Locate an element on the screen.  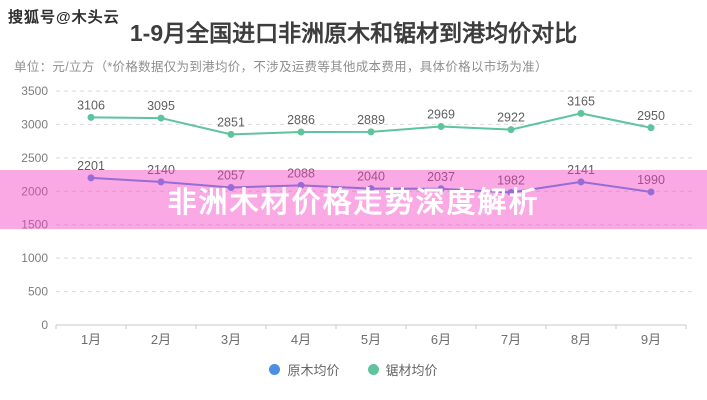
data-label: 3095 is located at coordinates (161, 106).